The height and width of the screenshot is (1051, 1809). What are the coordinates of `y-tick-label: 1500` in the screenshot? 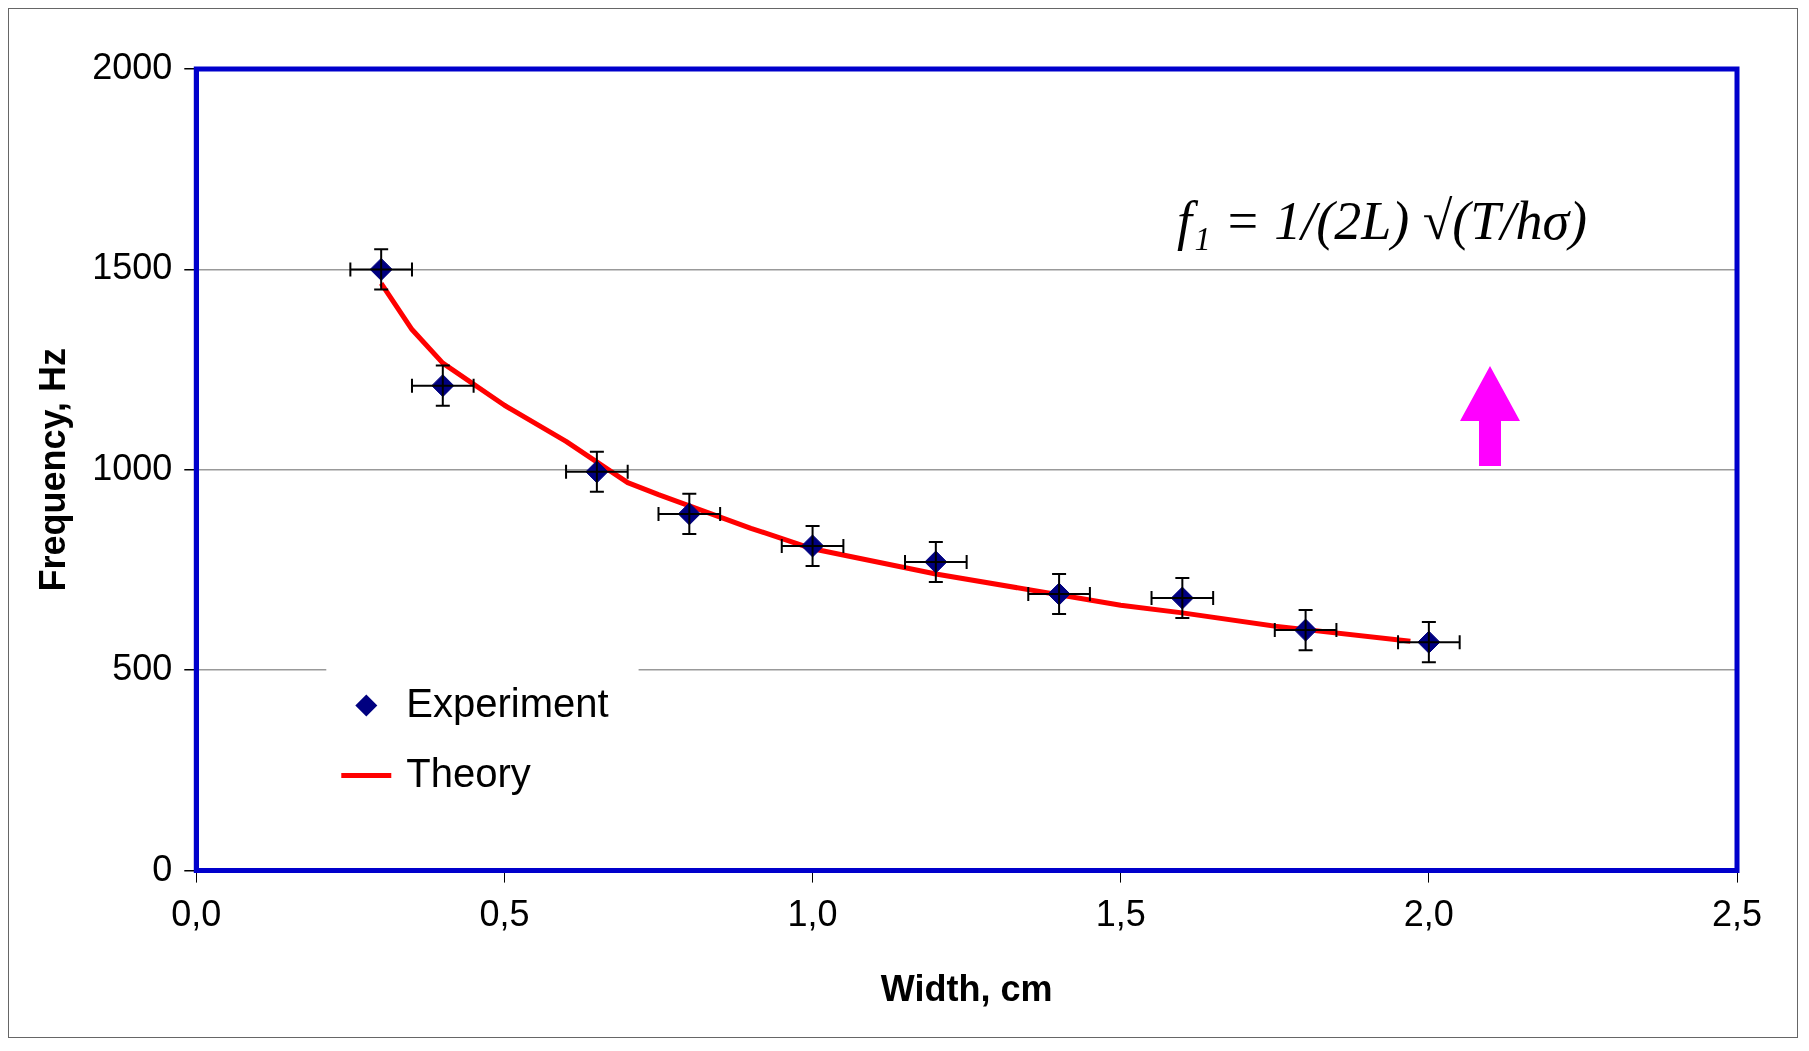 It's located at (132, 267).